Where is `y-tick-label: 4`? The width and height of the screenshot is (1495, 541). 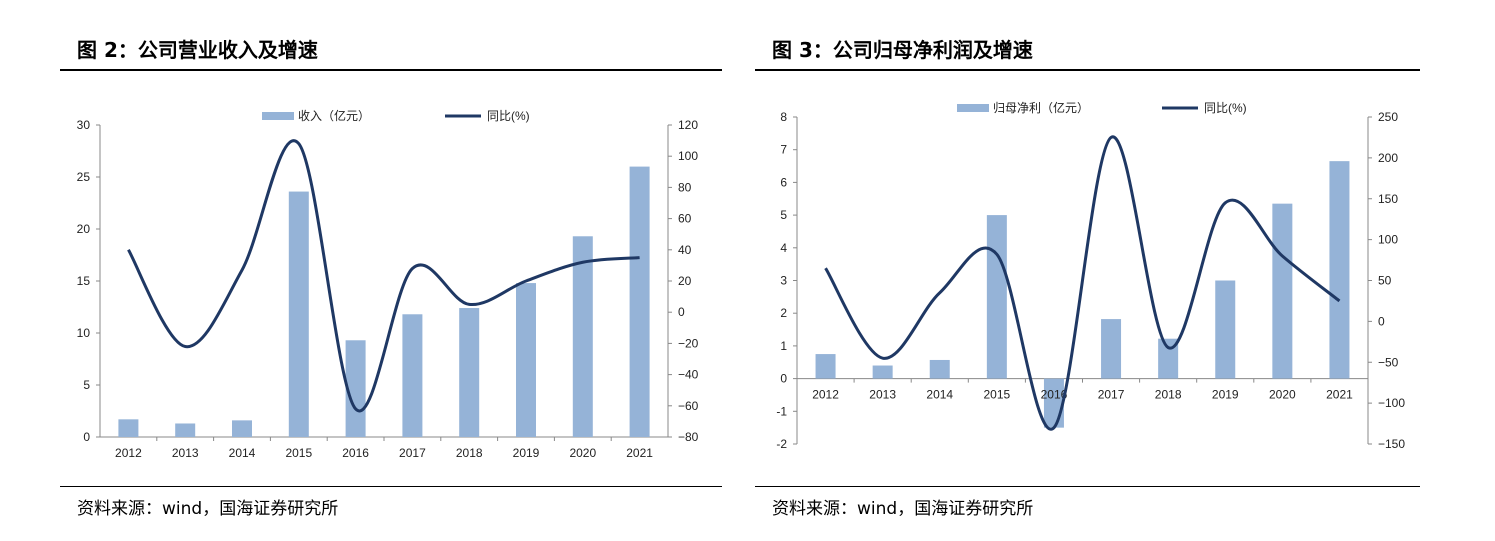
y-tick-label: 4 is located at coordinates (783, 248).